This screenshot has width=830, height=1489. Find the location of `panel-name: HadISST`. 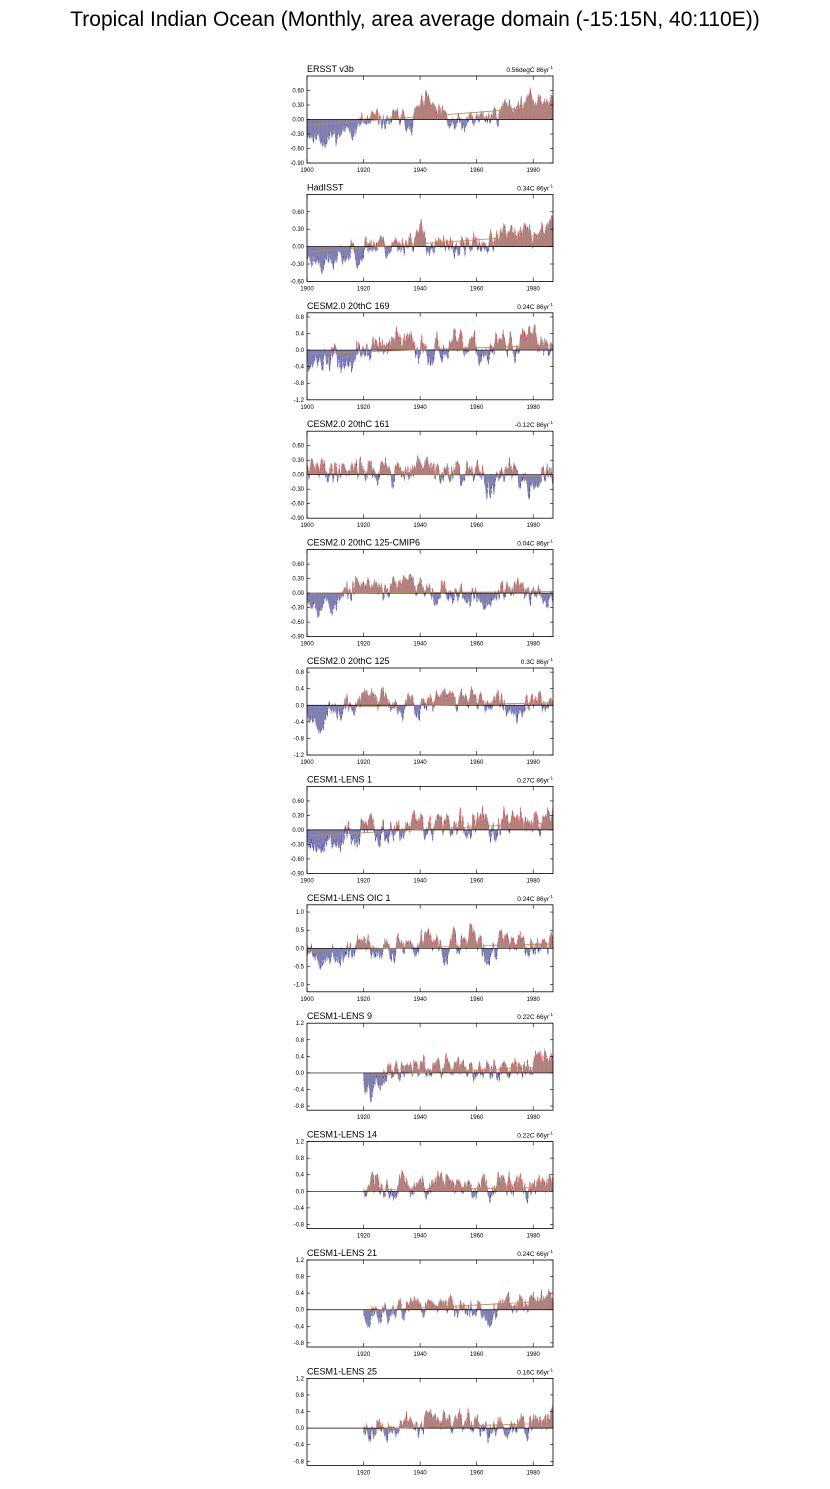

panel-name: HadISST is located at coordinates (325, 187).